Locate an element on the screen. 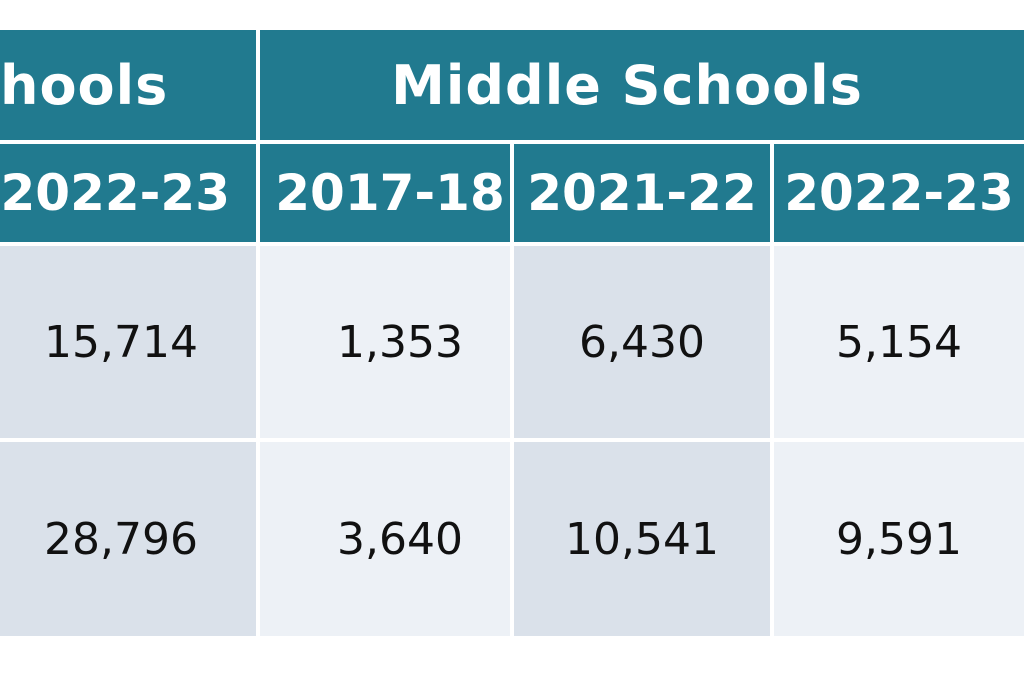  table-cell: 10,541 is located at coordinates (642, 539).